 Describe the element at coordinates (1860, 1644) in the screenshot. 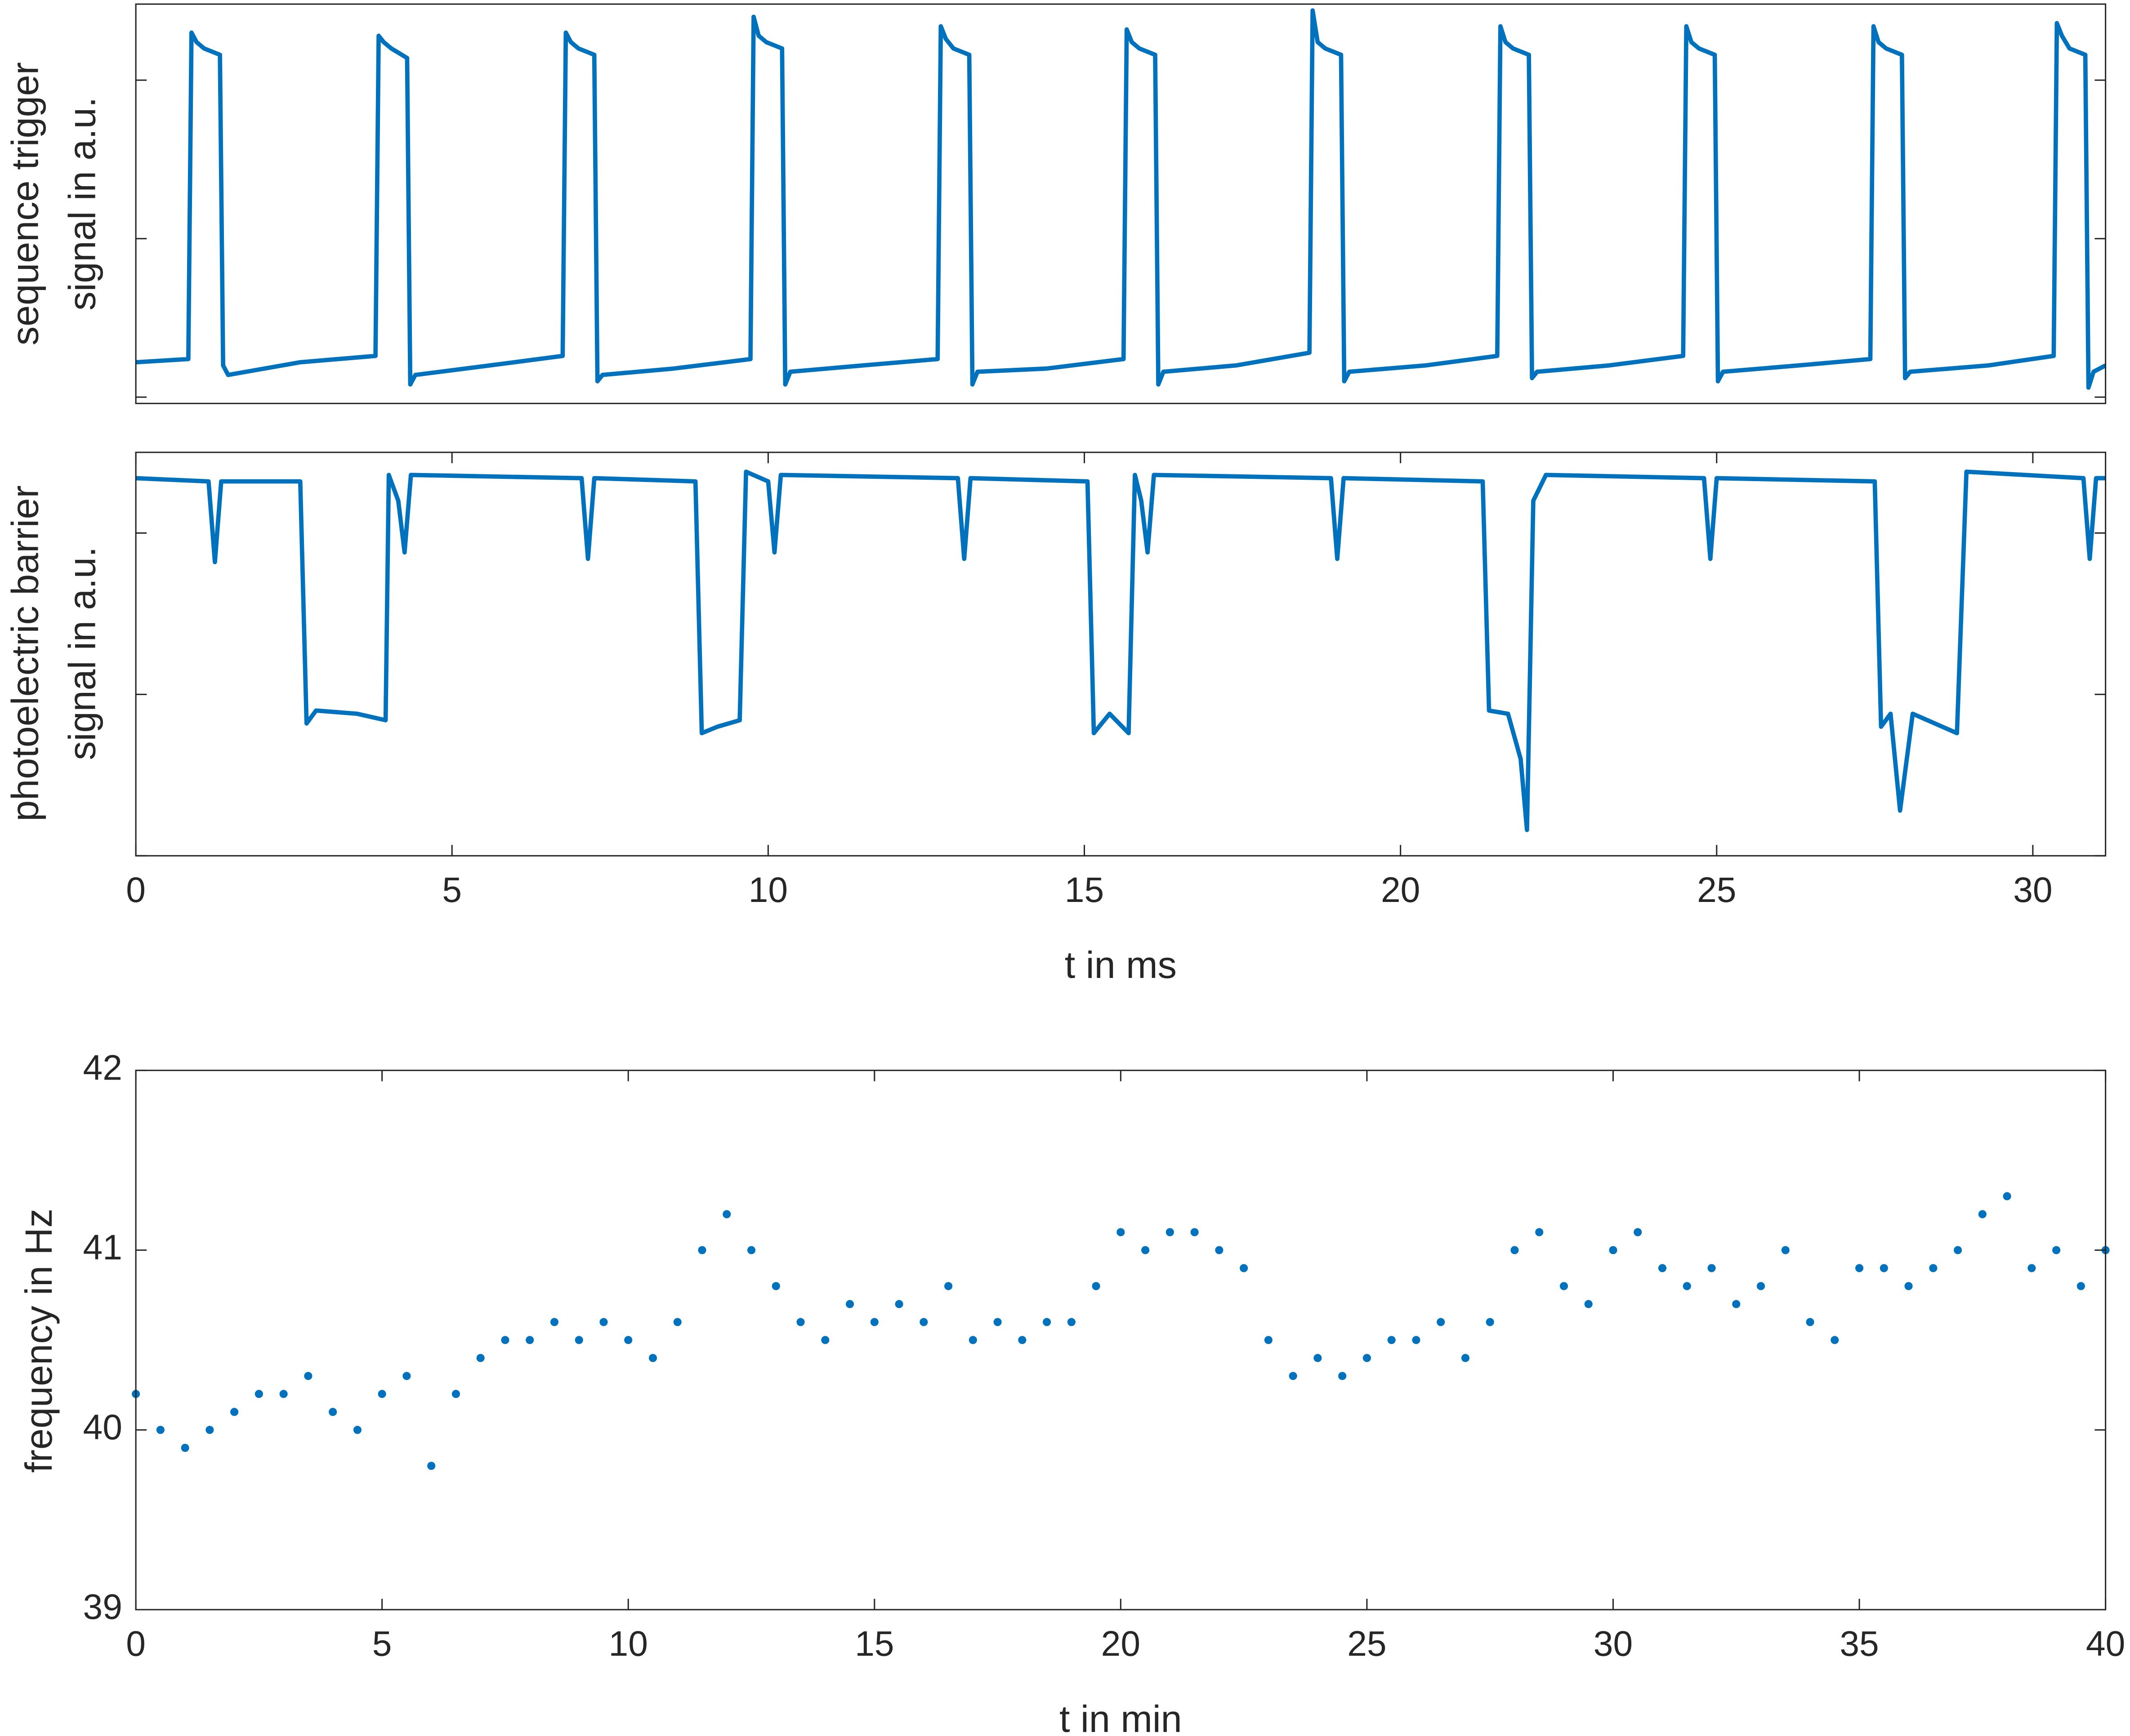

I see `x-tick-label: 35` at that location.